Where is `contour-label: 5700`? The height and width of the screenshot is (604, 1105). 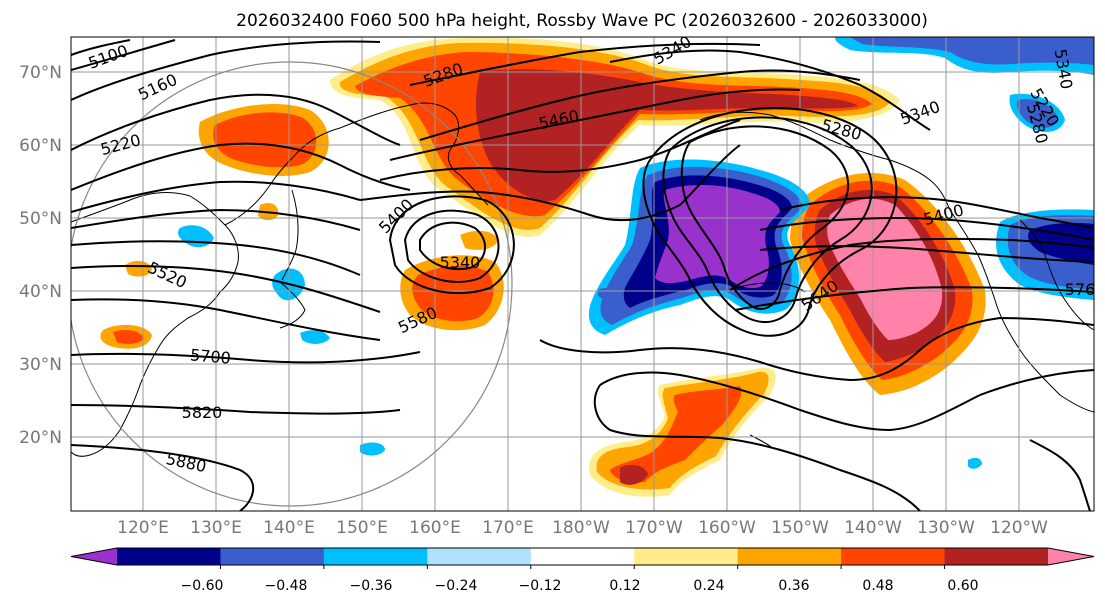 contour-label: 5700 is located at coordinates (210, 356).